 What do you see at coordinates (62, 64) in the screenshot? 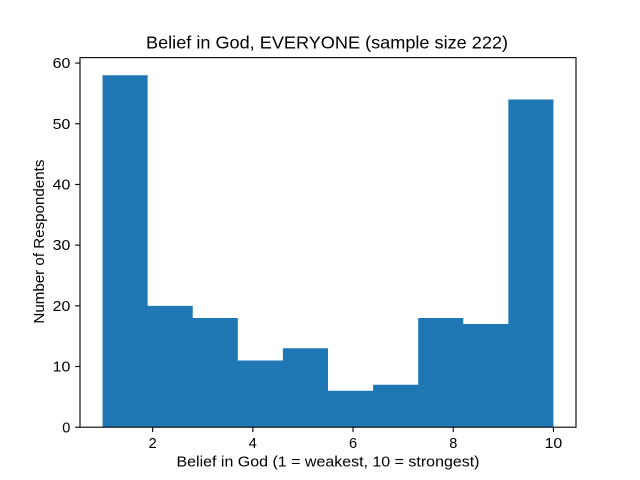
I see `svg-text: 60` at bounding box center [62, 64].